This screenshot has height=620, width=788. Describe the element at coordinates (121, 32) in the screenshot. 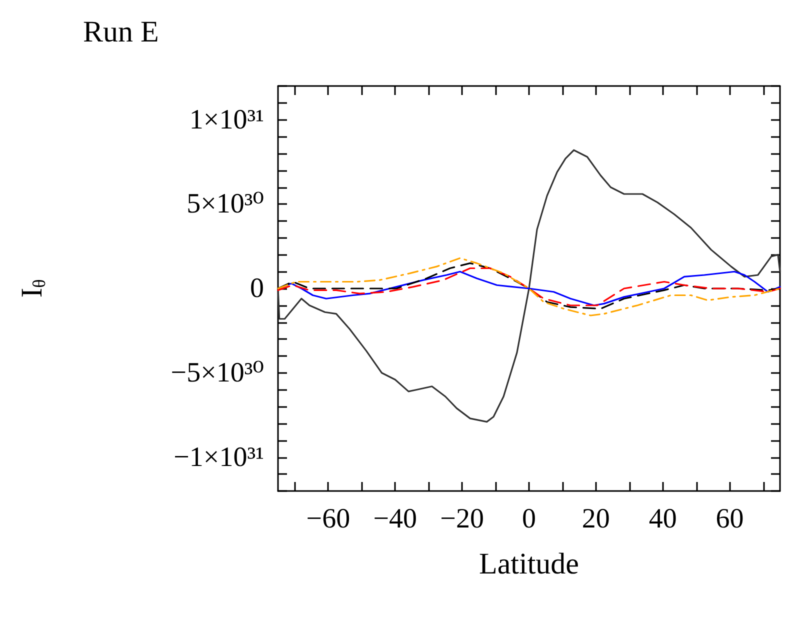

I see `chart-title: Run E` at that location.